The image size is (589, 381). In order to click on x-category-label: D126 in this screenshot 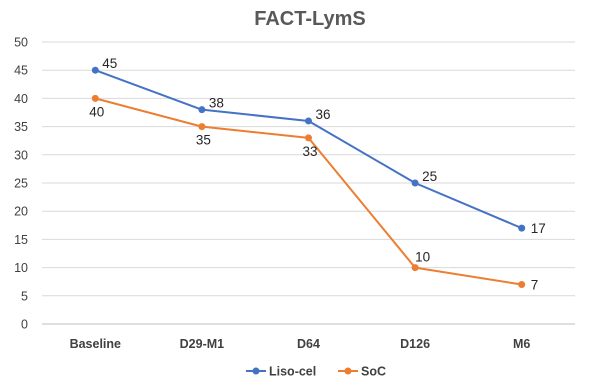, I will do `click(415, 344)`.